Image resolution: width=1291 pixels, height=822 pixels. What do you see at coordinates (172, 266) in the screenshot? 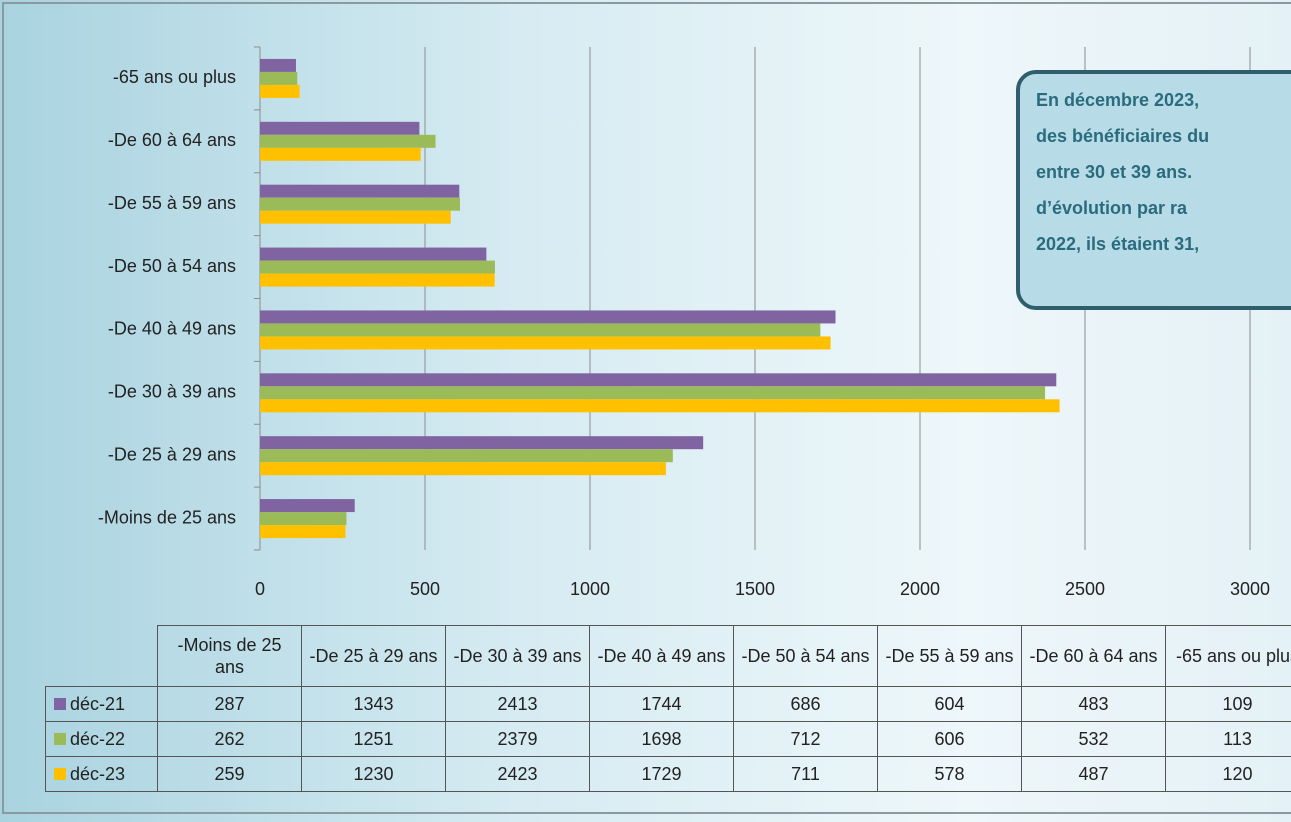
I see `y-tick-label: -De 50 à 54 ans` at bounding box center [172, 266].